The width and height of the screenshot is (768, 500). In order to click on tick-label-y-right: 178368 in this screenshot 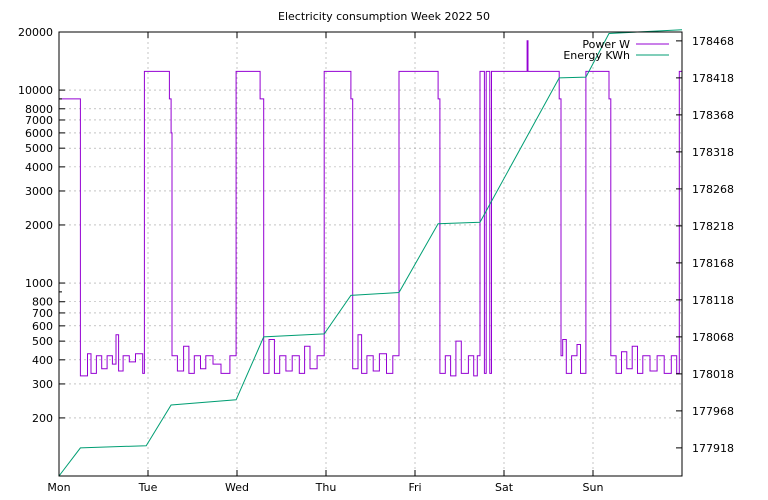, I will do `click(713, 115)`.